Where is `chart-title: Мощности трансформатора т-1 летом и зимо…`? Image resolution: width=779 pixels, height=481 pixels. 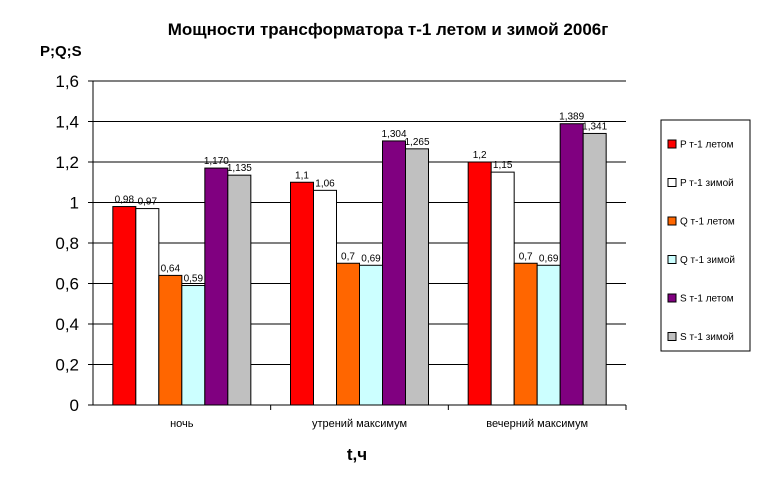
chart-title: Мощности трансформатора т-1 летом и зимо… is located at coordinates (388, 29).